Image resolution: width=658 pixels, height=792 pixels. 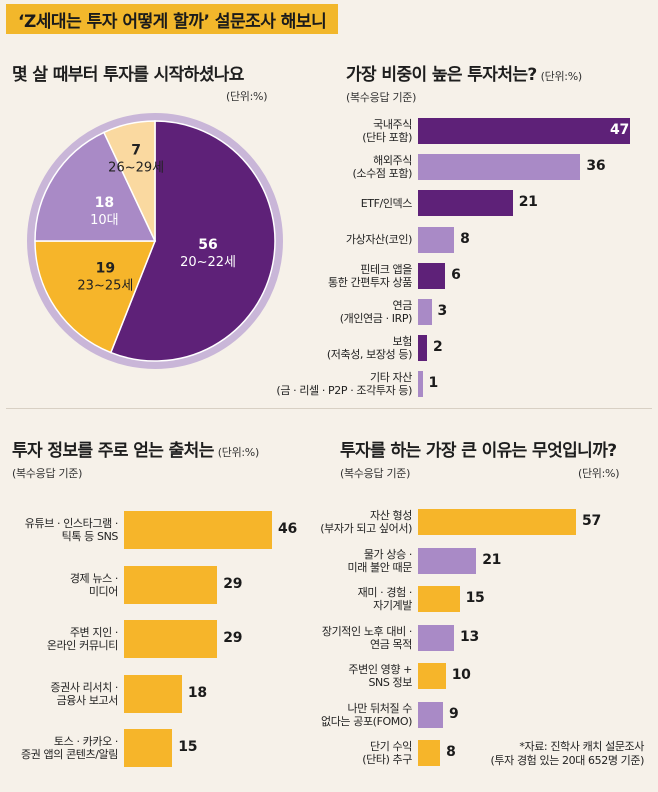 What do you see at coordinates (433, 383) in the screenshot?
I see `bar-value: 1` at bounding box center [433, 383].